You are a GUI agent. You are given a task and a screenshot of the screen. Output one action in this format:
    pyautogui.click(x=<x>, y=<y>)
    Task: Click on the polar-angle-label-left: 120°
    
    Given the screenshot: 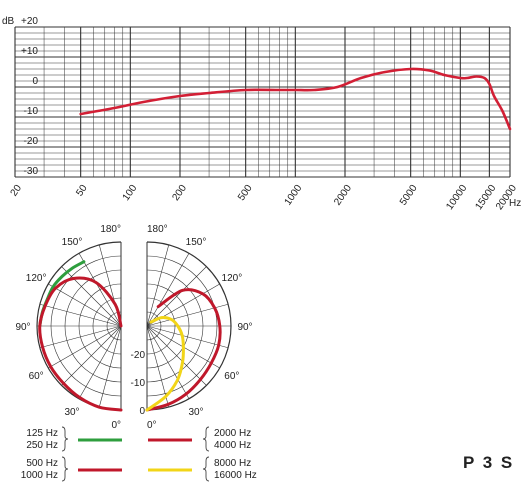 What is the action you would take?
    pyautogui.click(x=36, y=278)
    